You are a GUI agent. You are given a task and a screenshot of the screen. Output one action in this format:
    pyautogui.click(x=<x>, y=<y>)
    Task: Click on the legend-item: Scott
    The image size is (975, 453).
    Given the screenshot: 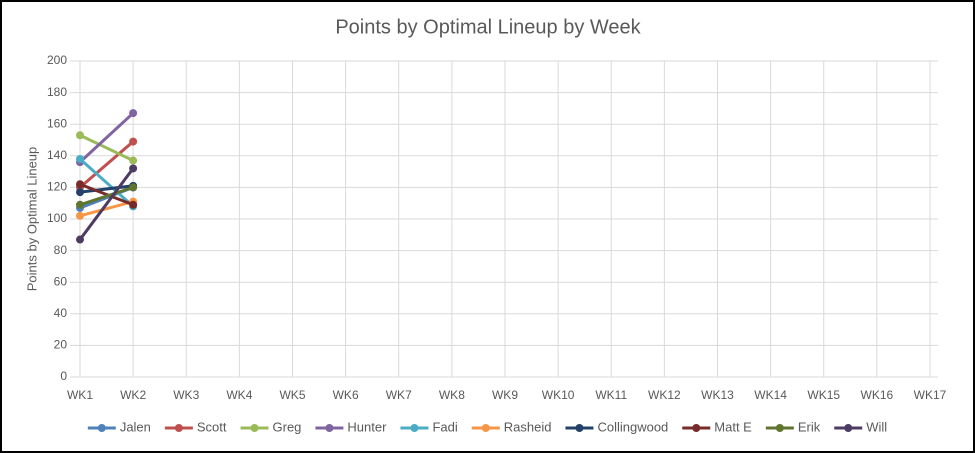 What is the action you would take?
    pyautogui.click(x=195, y=426)
    